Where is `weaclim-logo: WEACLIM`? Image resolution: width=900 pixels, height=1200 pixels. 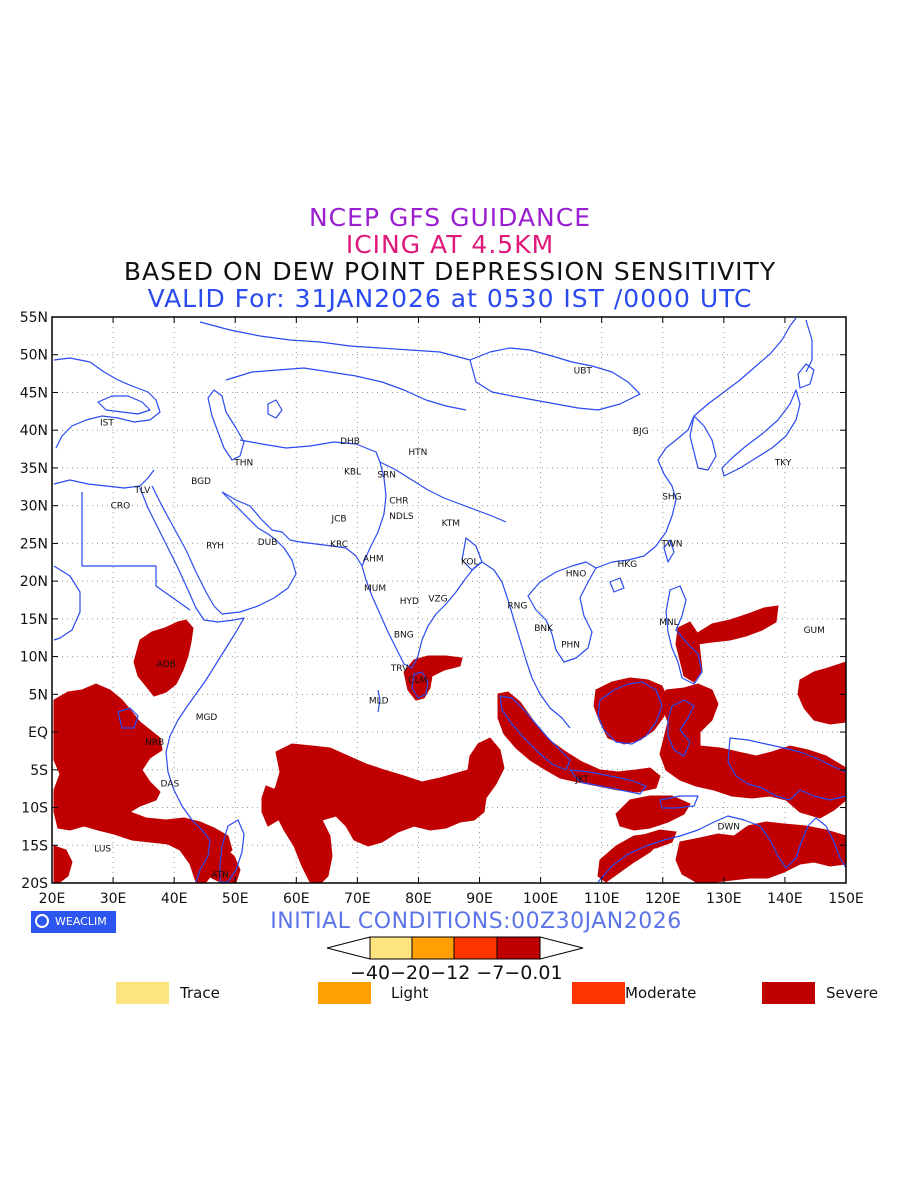 weaclim-logo: WEACLIM is located at coordinates (73, 922).